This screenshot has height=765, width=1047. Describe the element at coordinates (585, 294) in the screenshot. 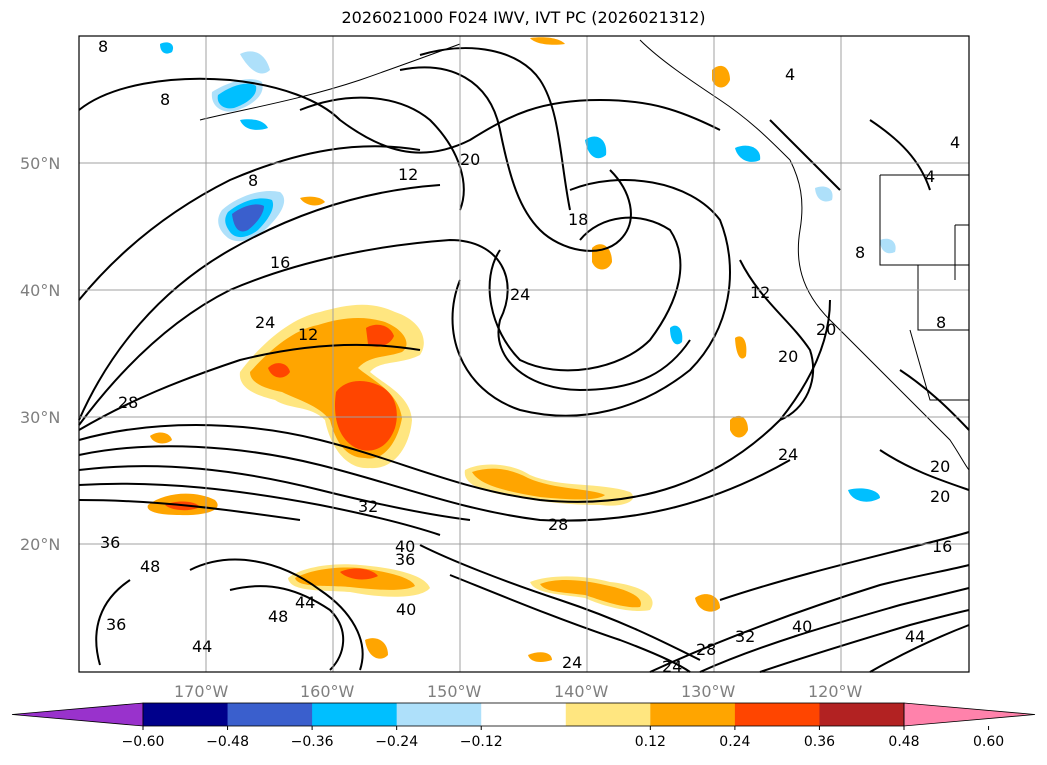

I see `contour-24-loop` at that location.